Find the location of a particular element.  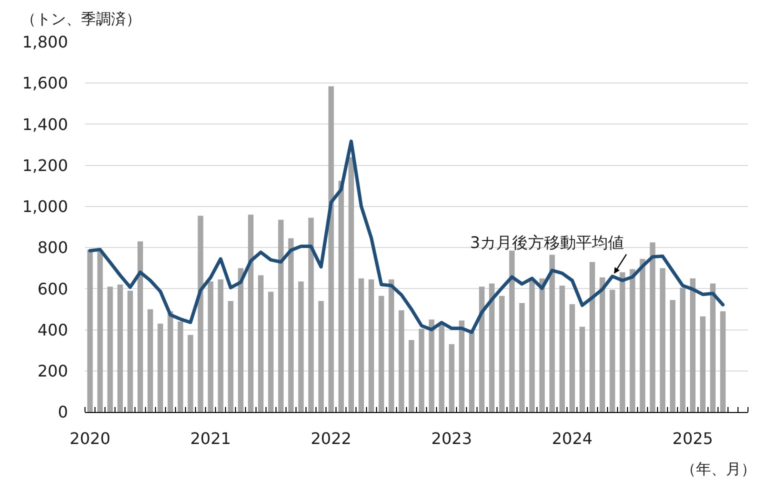

x-tick-label: 2020 is located at coordinates (90, 438).